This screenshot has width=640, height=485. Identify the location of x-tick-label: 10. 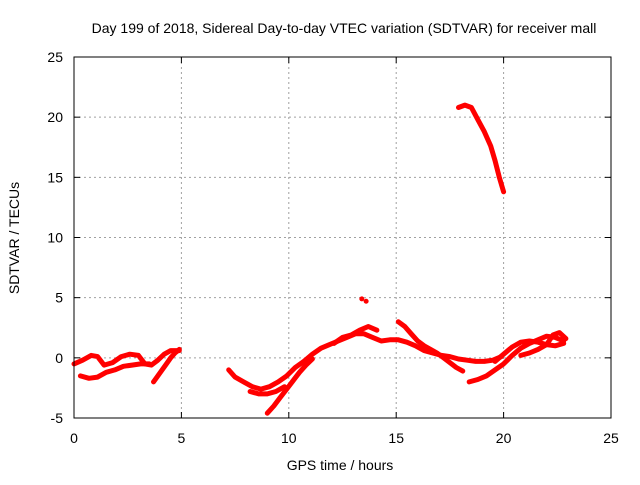
(289, 438).